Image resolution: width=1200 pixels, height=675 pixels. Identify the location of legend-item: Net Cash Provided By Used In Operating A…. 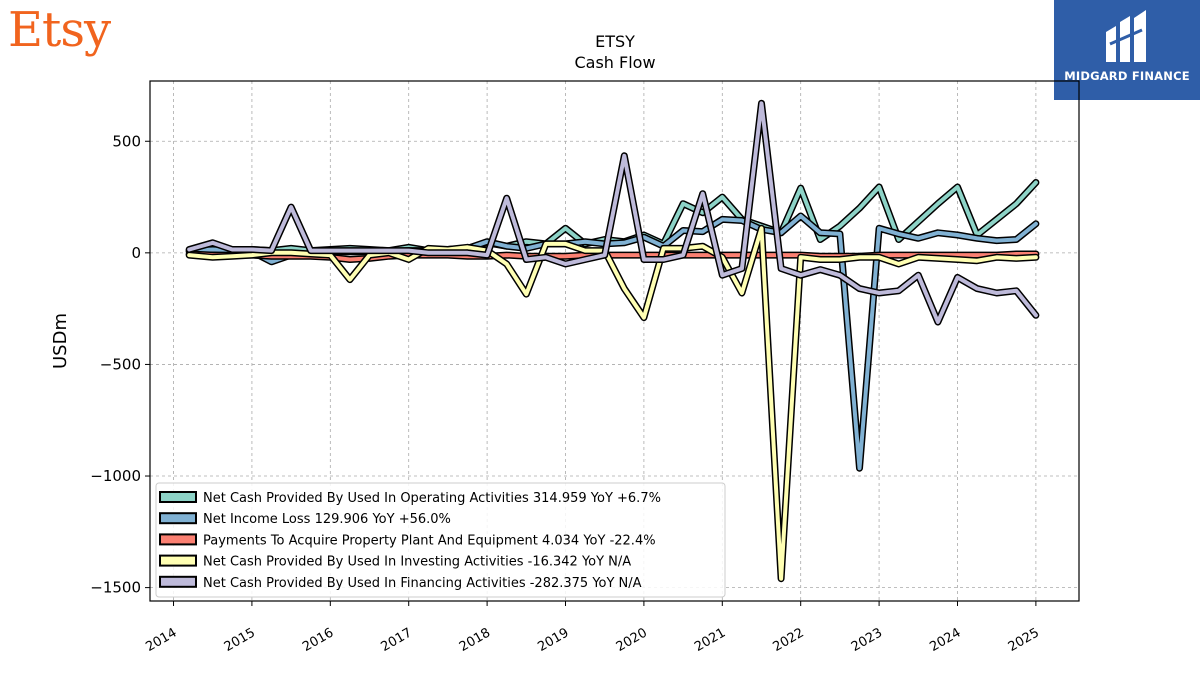
(410, 498).